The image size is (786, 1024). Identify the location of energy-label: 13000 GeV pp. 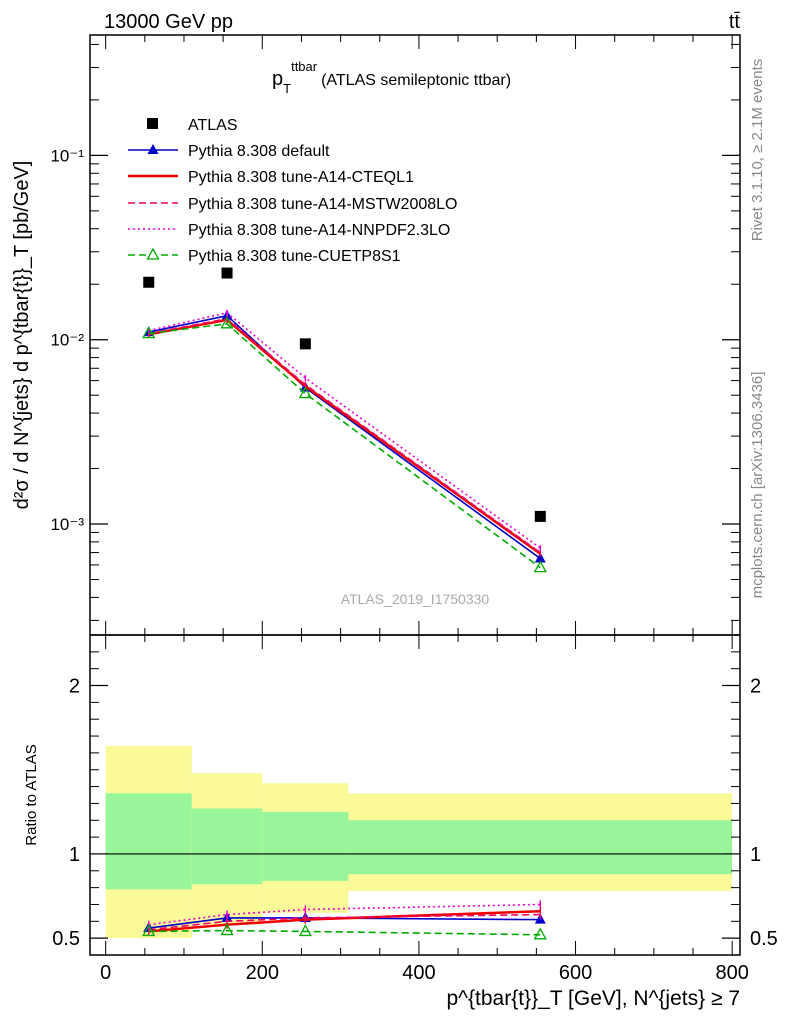
(168, 22).